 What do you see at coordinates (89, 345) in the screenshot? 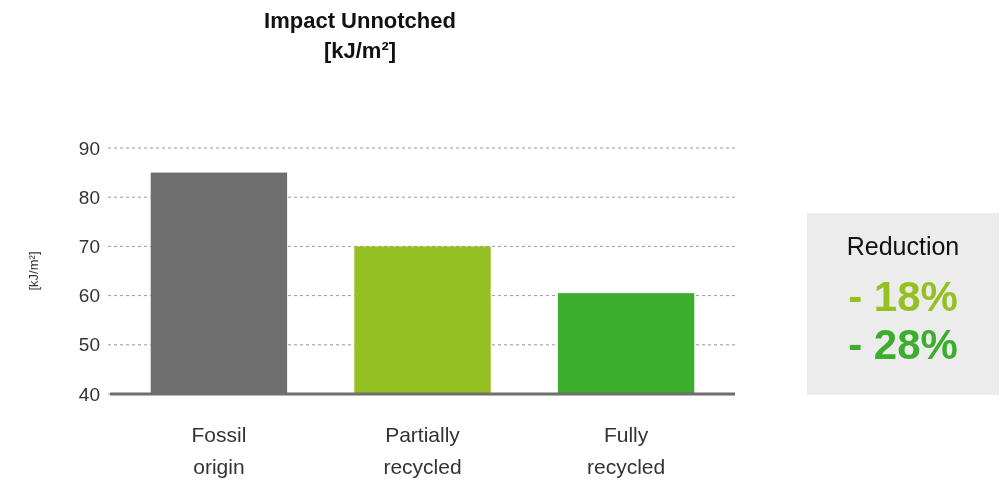
I see `y-tick-label: 50` at bounding box center [89, 345].